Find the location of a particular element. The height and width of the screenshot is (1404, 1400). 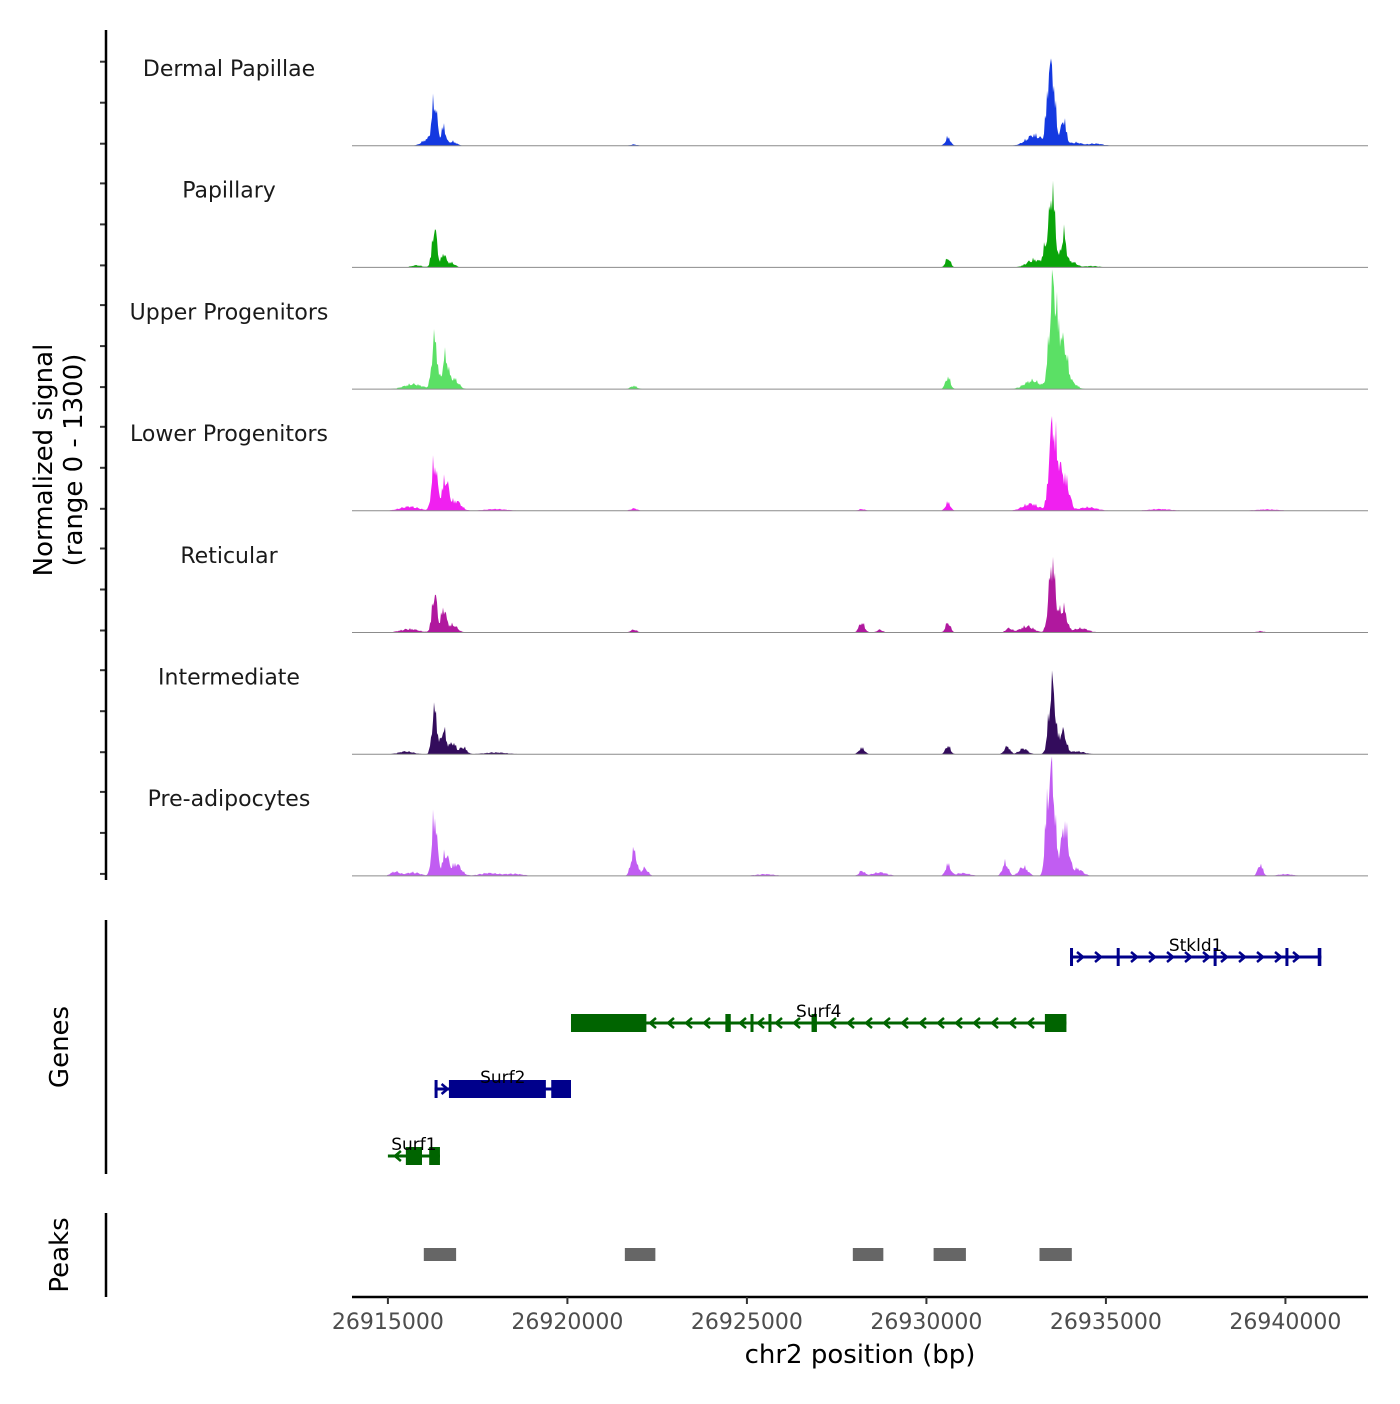

gene-model: Surf1 is located at coordinates (413, 1150).